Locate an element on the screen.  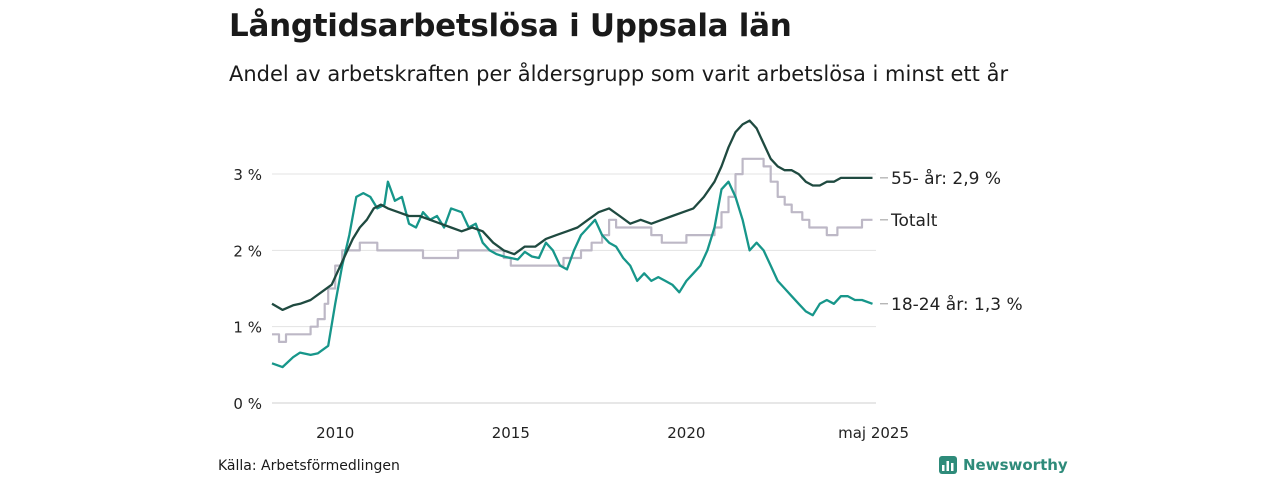
end-label-0: Totalt is located at coordinates (914, 221).